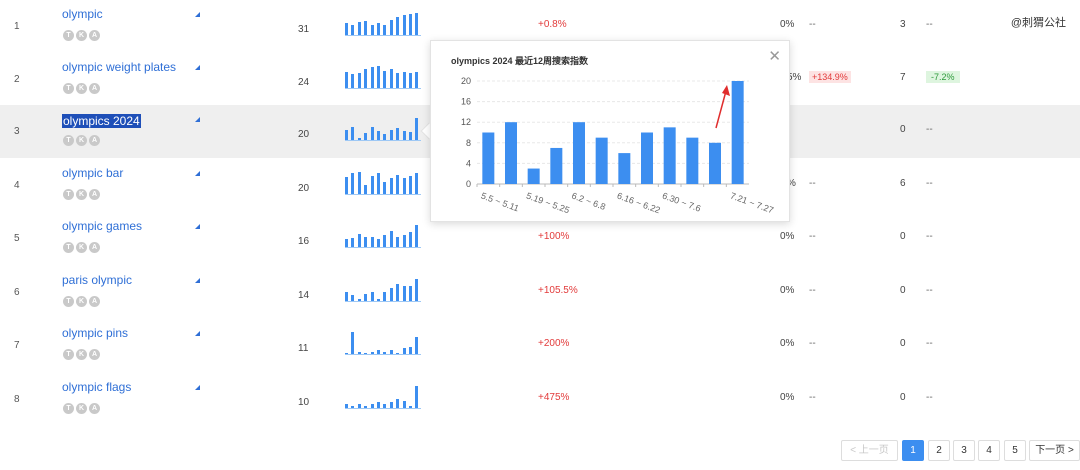 This screenshot has height=470, width=1080. What do you see at coordinates (82, 14) in the screenshot?
I see `keyword-link: olympic` at bounding box center [82, 14].